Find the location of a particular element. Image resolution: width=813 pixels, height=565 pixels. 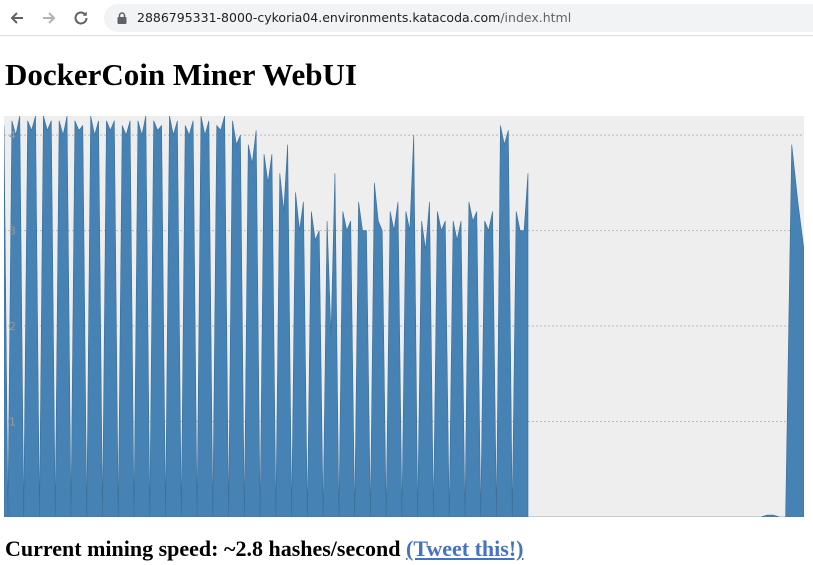

y-tick-label: 2 is located at coordinates (12, 326).